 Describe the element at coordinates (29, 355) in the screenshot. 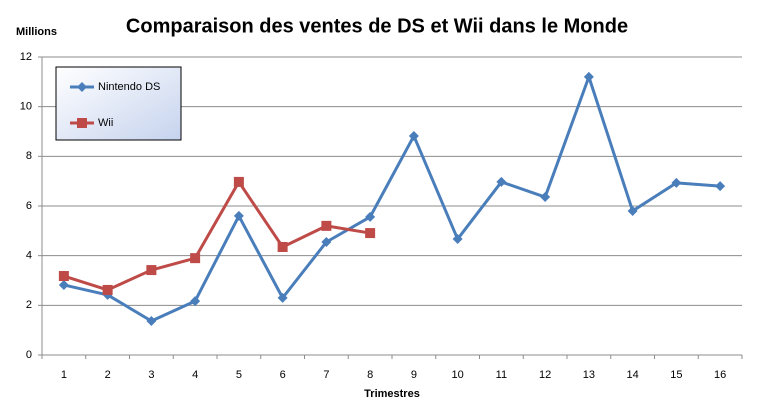

I see `y-tick-label: 0` at that location.